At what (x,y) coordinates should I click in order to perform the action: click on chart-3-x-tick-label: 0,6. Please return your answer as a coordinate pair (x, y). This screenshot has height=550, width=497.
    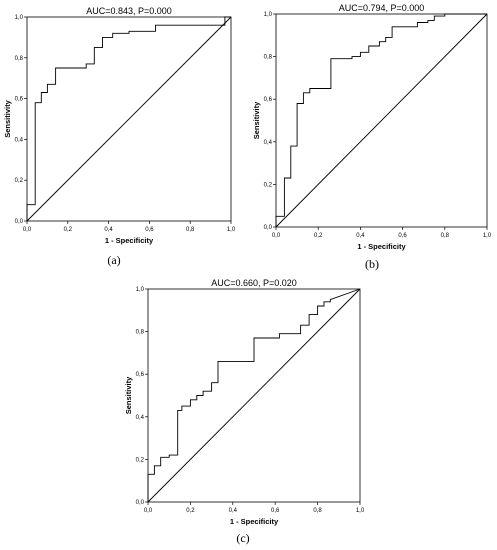
    Looking at the image, I should click on (275, 511).